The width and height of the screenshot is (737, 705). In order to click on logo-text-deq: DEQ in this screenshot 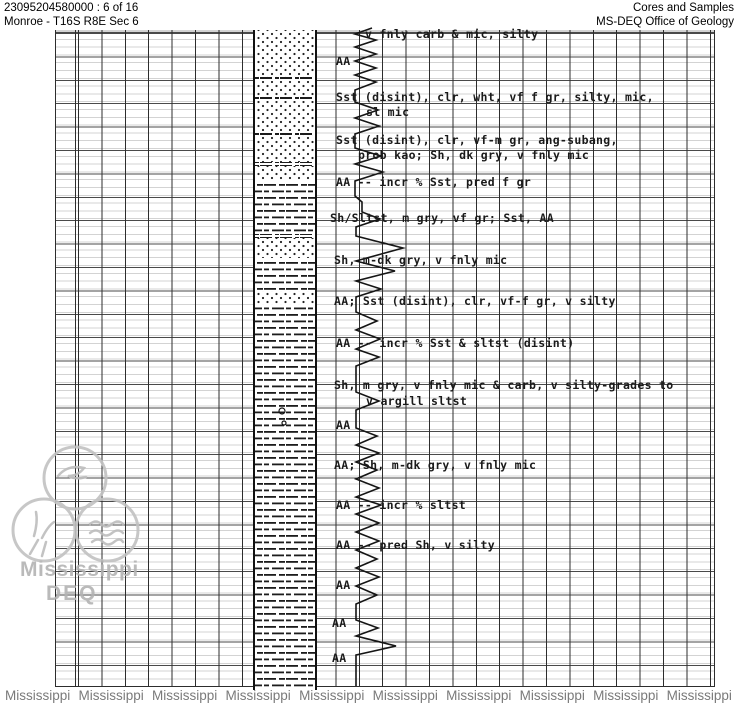, I will do `click(72, 593)`.